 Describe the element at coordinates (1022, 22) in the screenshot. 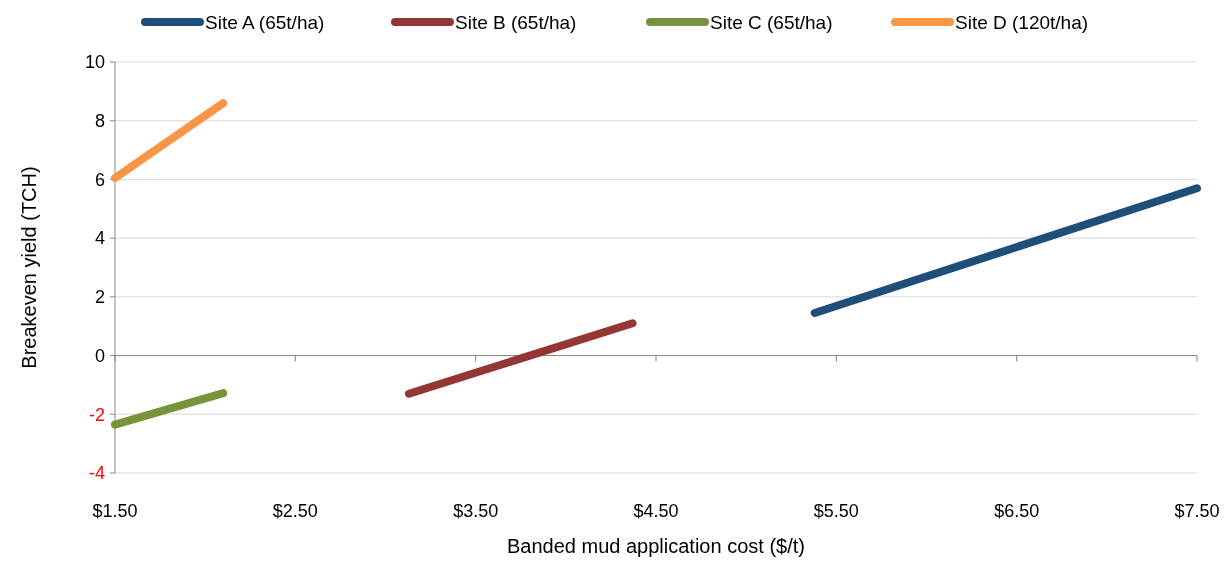

I see `legend-label: Site D (120t/ha)` at that location.